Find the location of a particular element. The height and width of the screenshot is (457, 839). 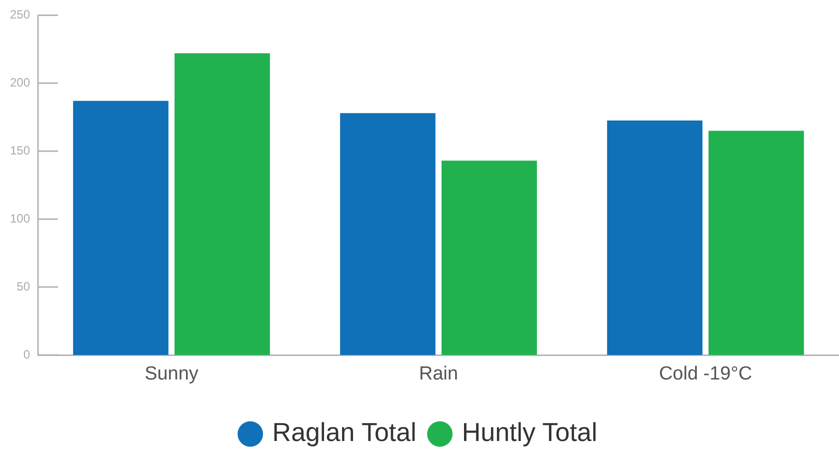

x-tick-label: Rain is located at coordinates (438, 374).